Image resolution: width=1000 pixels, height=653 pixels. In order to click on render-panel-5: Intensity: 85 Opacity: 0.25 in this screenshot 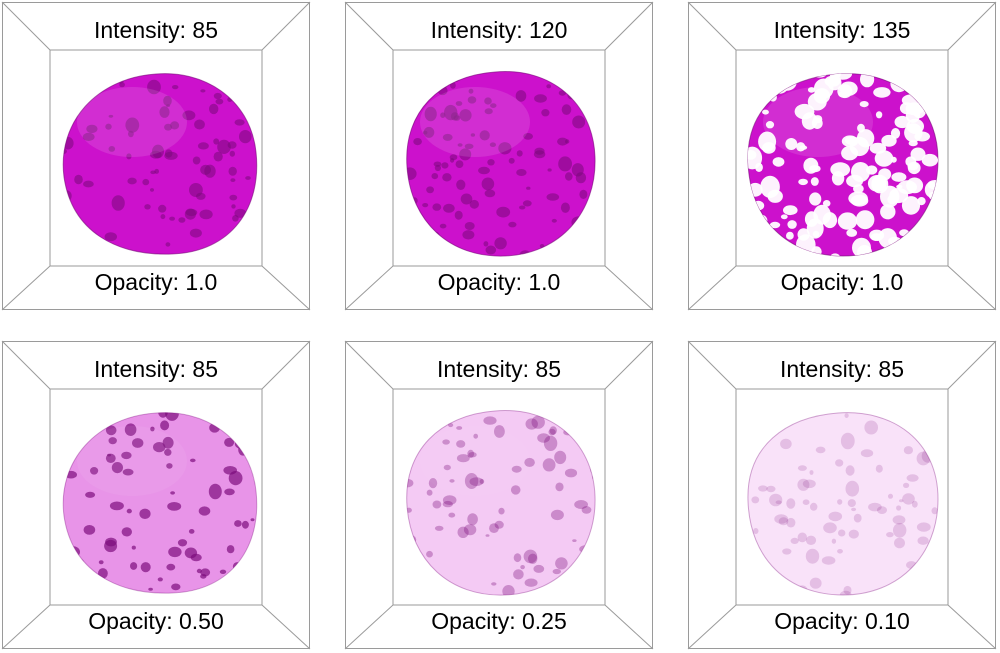, I will do `click(499, 495)`.